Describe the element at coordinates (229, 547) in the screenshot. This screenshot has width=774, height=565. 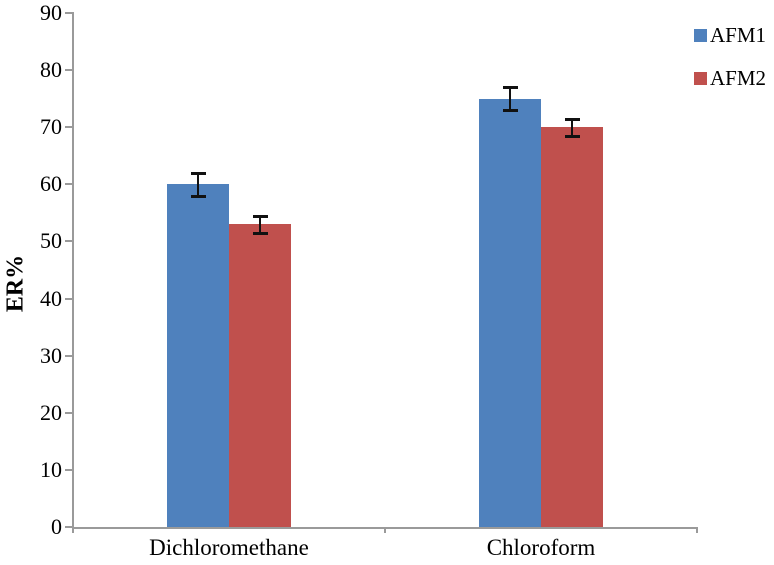
I see `category-label: Dichloromethane` at that location.